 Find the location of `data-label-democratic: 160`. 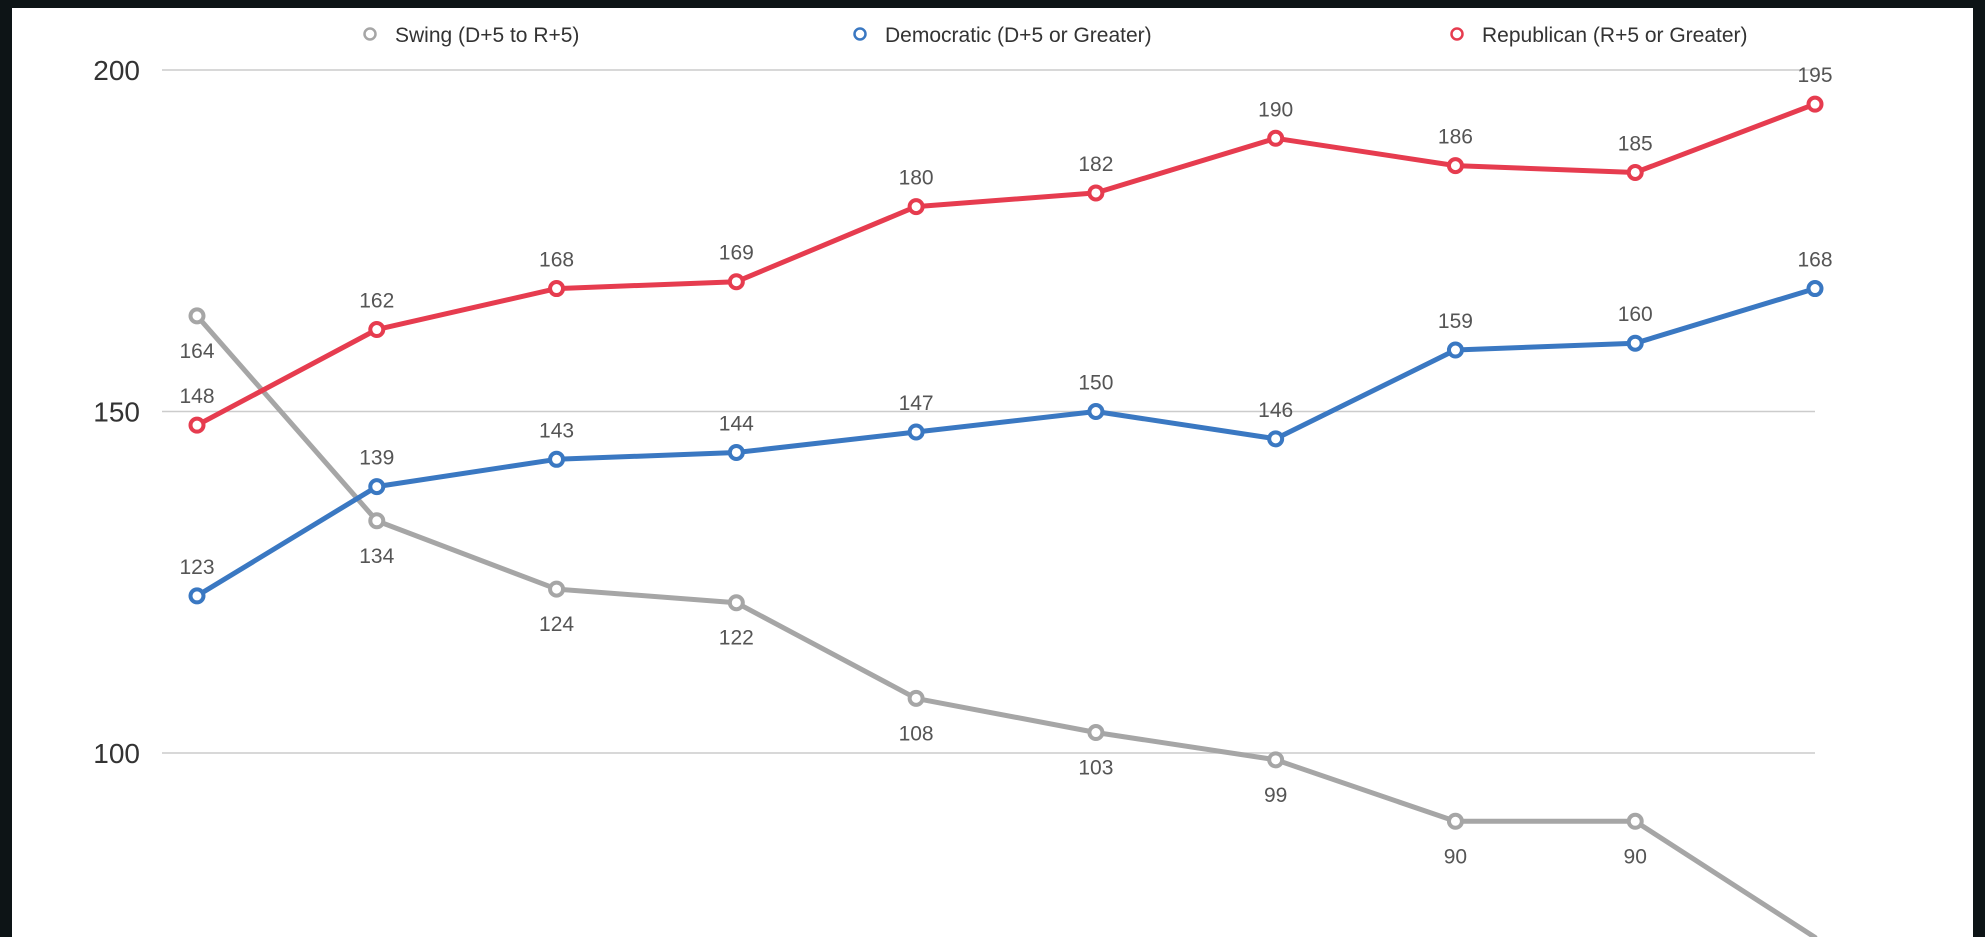

data-label-democratic: 160 is located at coordinates (1635, 314).